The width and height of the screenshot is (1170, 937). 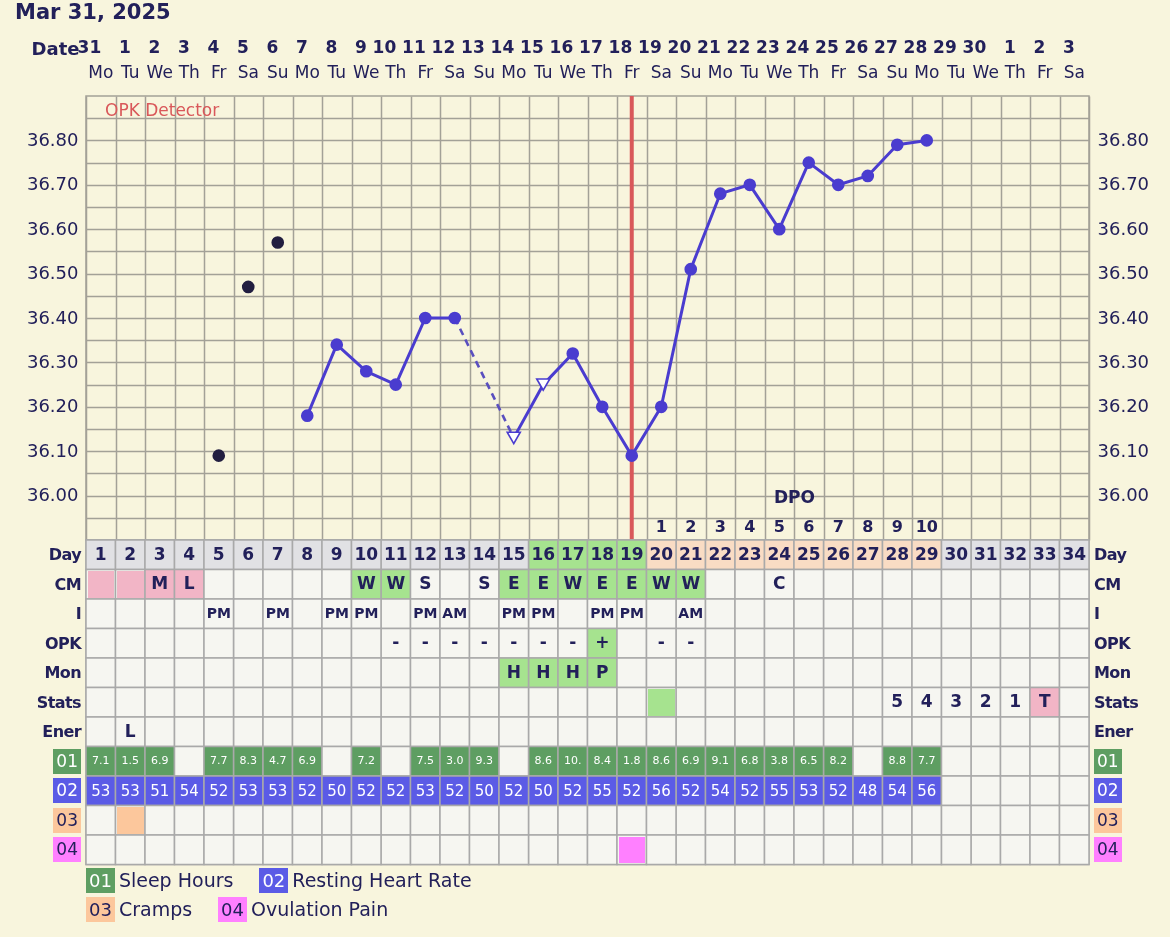 I want to click on category-label: 31 Mo, so click(x=95, y=59).